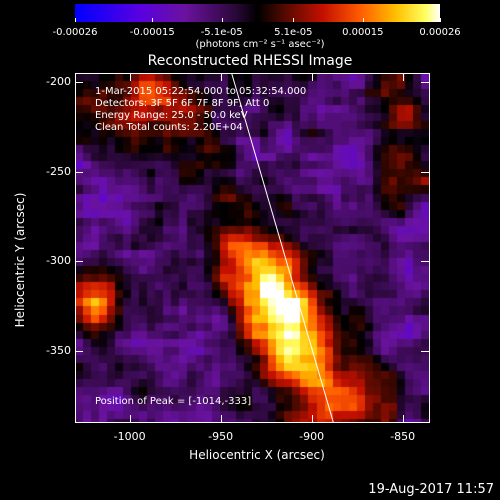 This screenshot has height=500, width=500. What do you see at coordinates (440, 32) in the screenshot?
I see `colorbar-tick-label: 0.00026` at bounding box center [440, 32].